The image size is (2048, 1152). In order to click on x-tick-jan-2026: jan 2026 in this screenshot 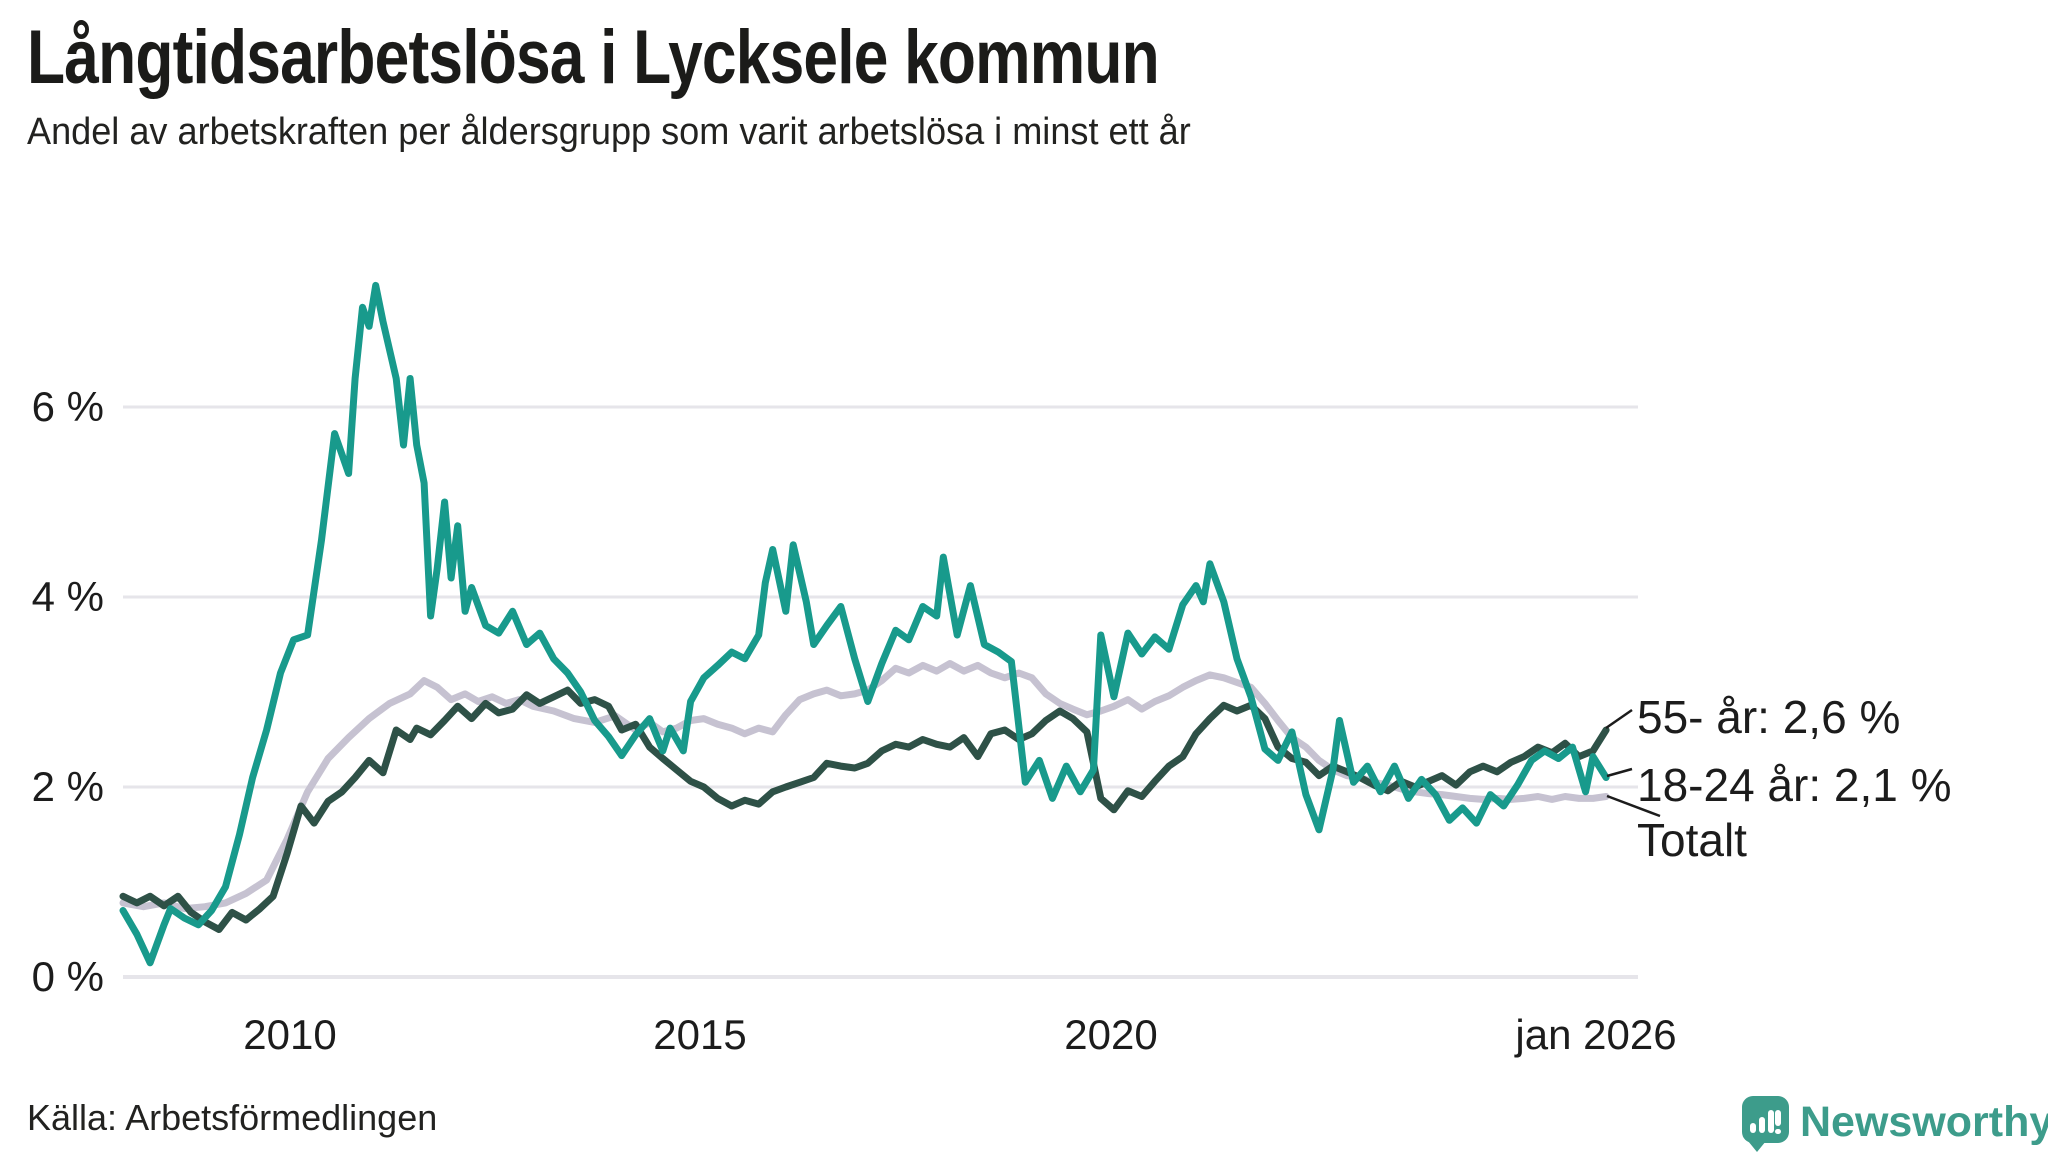, I will do `click(1596, 1034)`.